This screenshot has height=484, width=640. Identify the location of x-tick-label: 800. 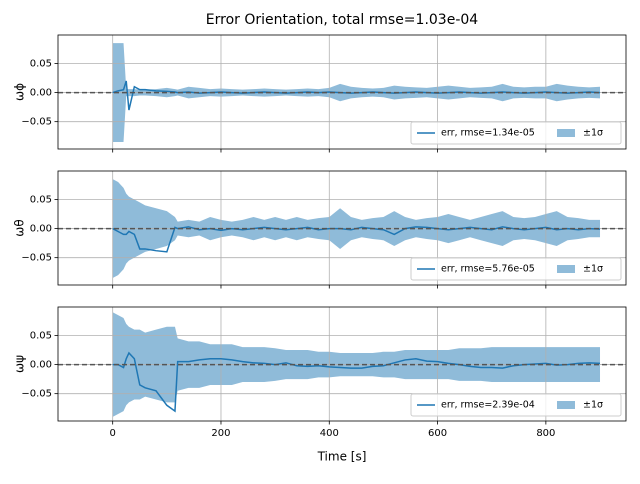
(545, 433).